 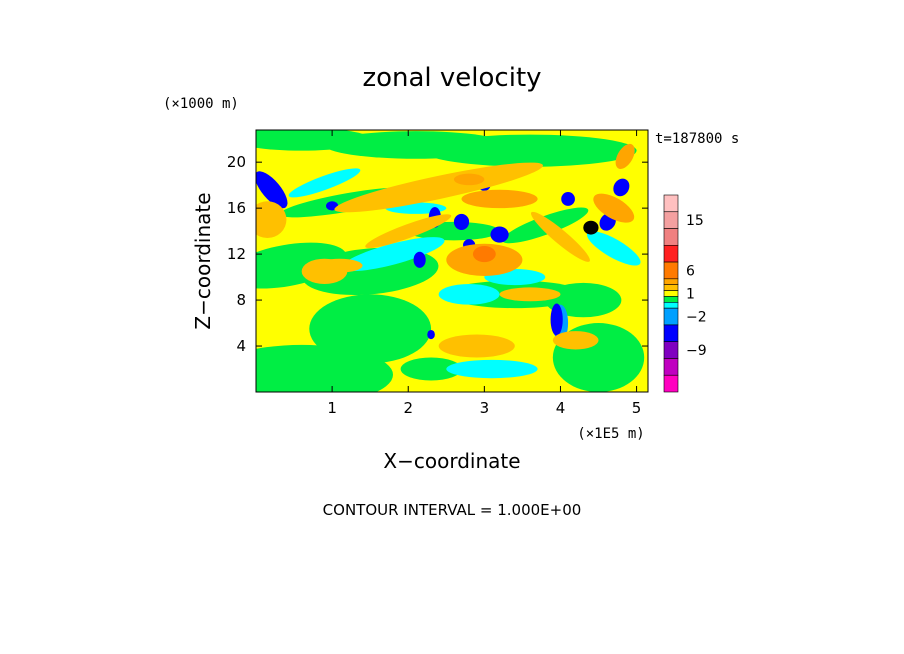 What do you see at coordinates (696, 351) in the screenshot?
I see `colorbar-label: −9` at bounding box center [696, 351].